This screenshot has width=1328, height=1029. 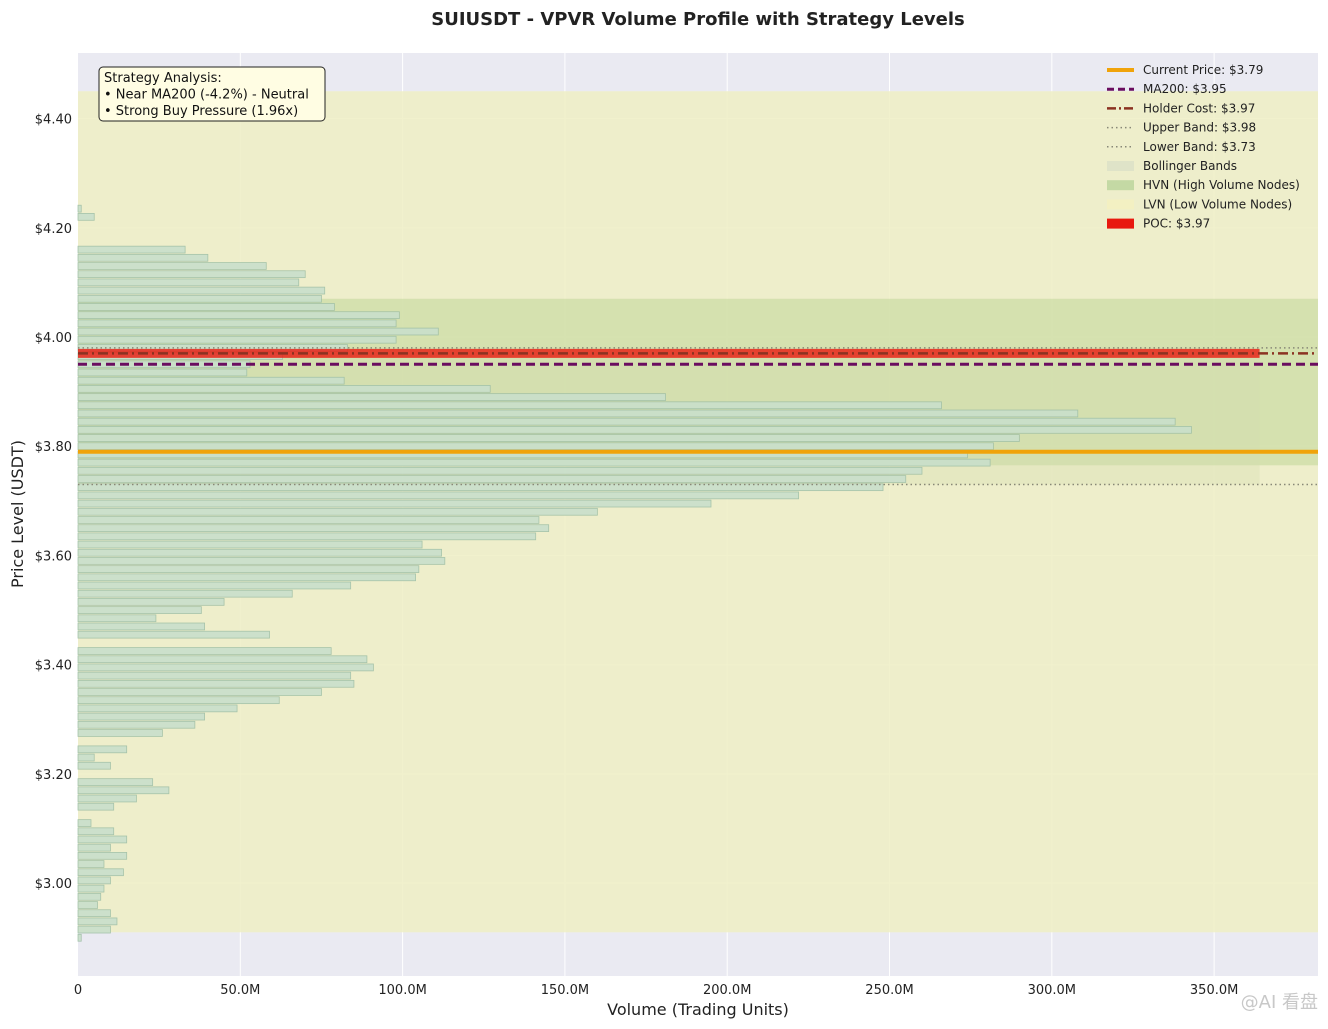 I want to click on x-axis-title: Volume (Trading Units), so click(x=698, y=1009).